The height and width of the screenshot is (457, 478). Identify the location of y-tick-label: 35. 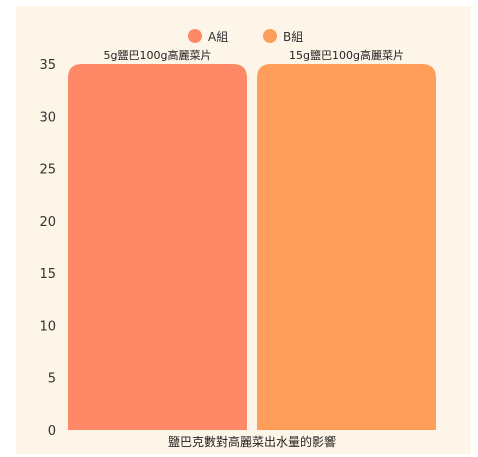
(47, 65).